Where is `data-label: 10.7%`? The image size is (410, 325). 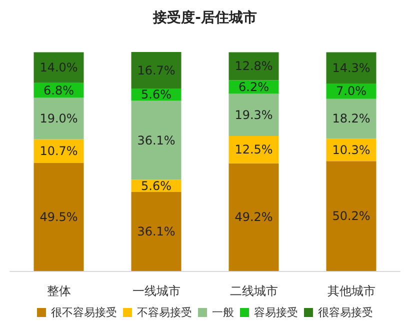
data-label: 10.7% is located at coordinates (59, 151).